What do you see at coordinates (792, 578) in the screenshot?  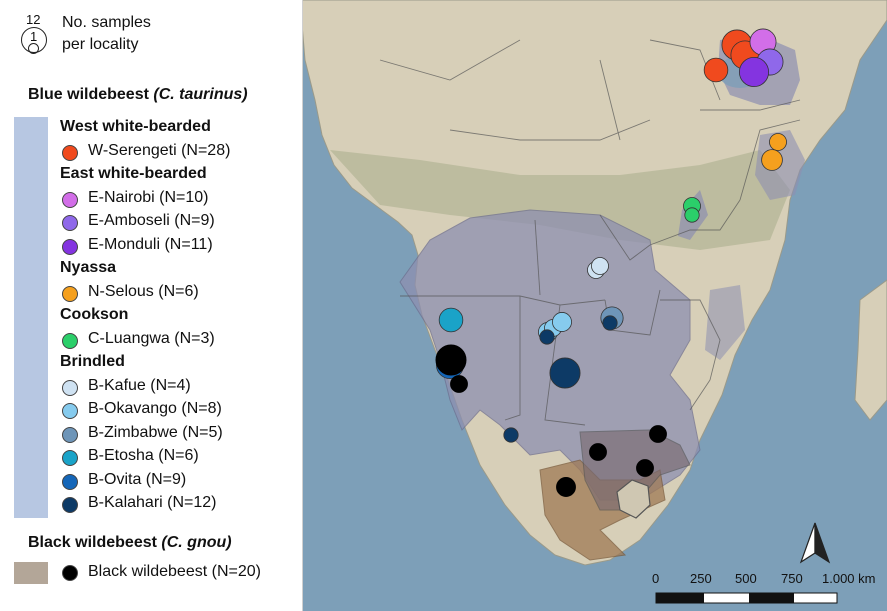 I see `scale-tick-750: 750` at bounding box center [792, 578].